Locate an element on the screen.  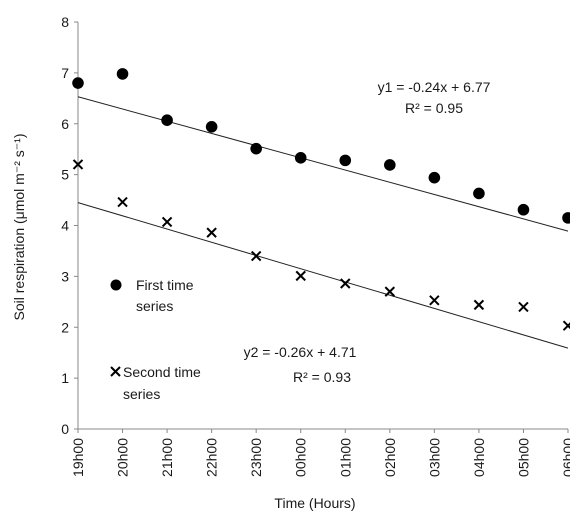
x-tick-label: 05h00 is located at coordinates (523, 457).